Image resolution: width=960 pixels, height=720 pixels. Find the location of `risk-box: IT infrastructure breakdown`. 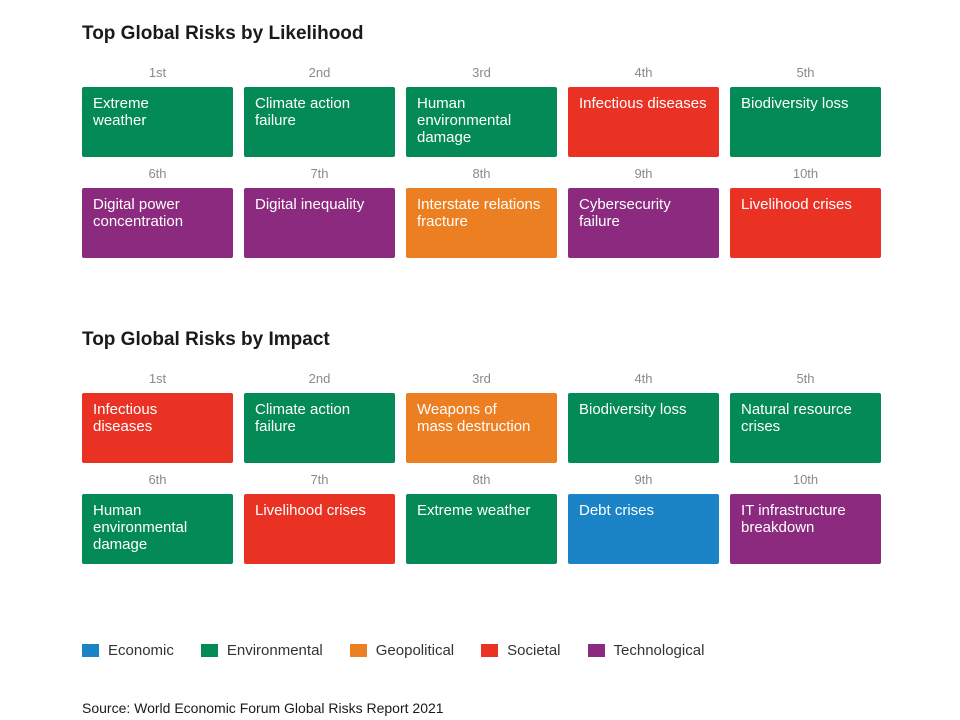

risk-box: IT infrastructure breakdown is located at coordinates (805, 529).